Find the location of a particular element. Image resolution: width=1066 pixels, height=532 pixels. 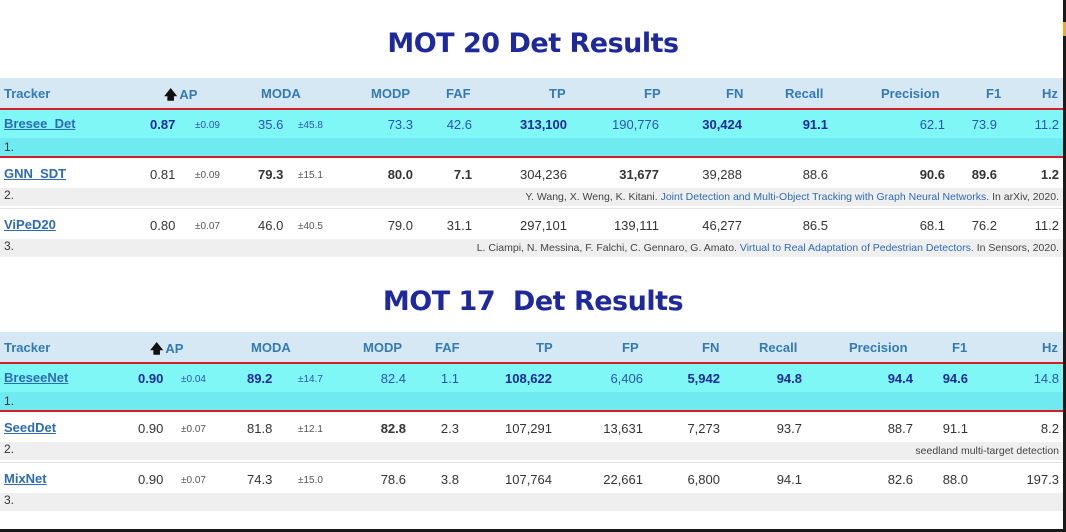

col-ap-label: AP is located at coordinates (188, 94).